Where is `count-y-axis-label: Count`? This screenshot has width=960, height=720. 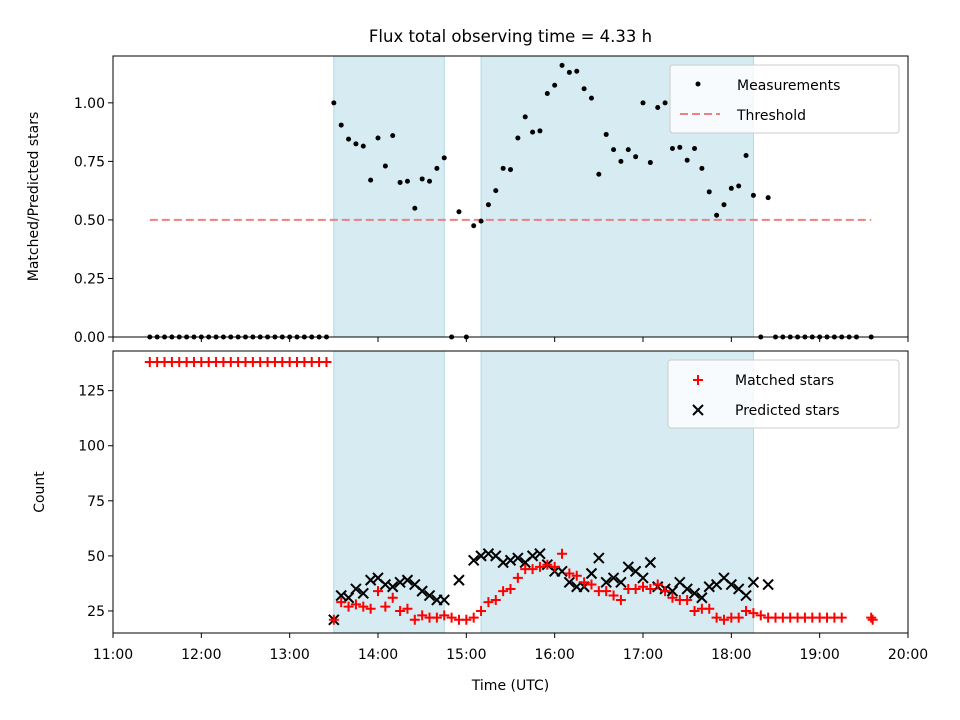 count-y-axis-label: Count is located at coordinates (40, 492).